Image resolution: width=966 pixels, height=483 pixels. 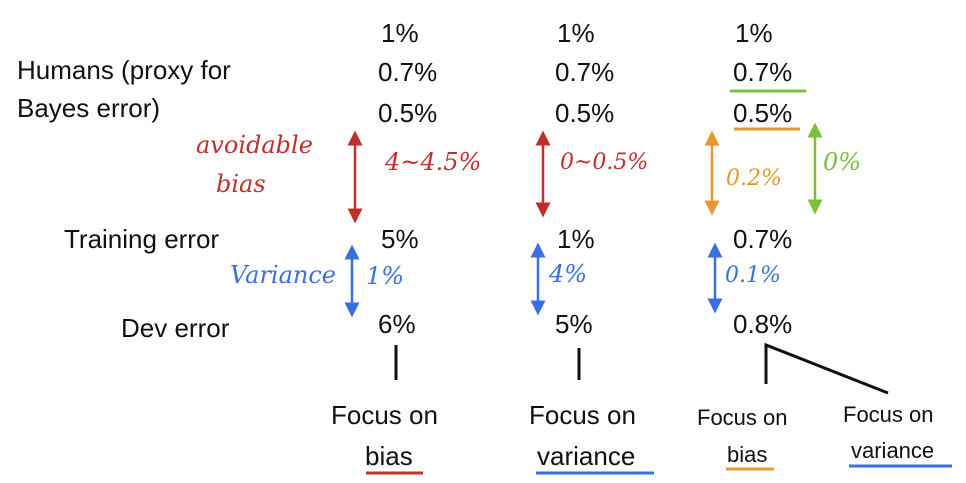 What do you see at coordinates (763, 72) in the screenshot?
I see `col3-human-value: 0.7%` at bounding box center [763, 72].